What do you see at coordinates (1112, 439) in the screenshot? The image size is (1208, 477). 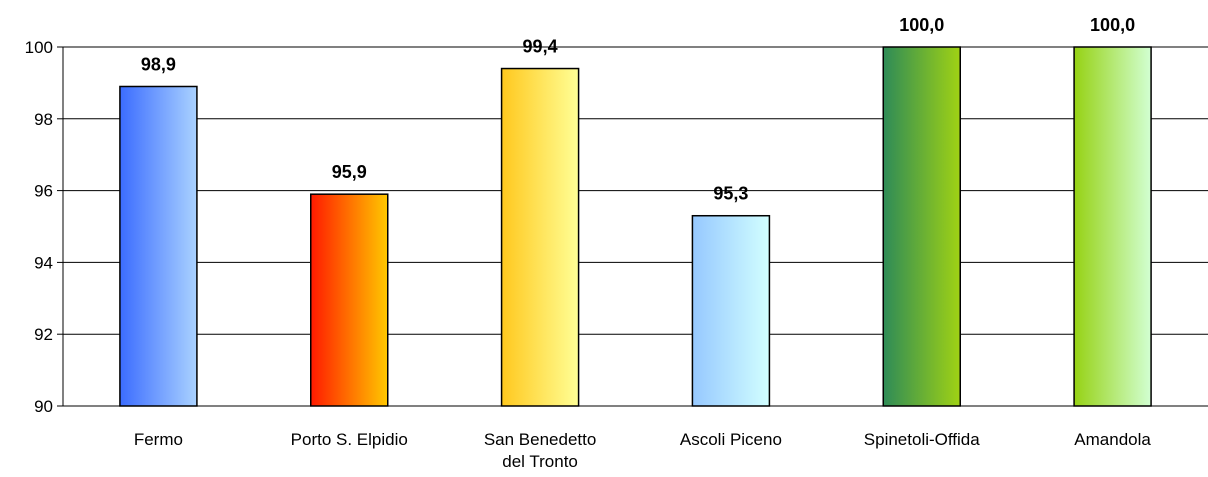 I see `category-label: Amandola` at bounding box center [1112, 439].